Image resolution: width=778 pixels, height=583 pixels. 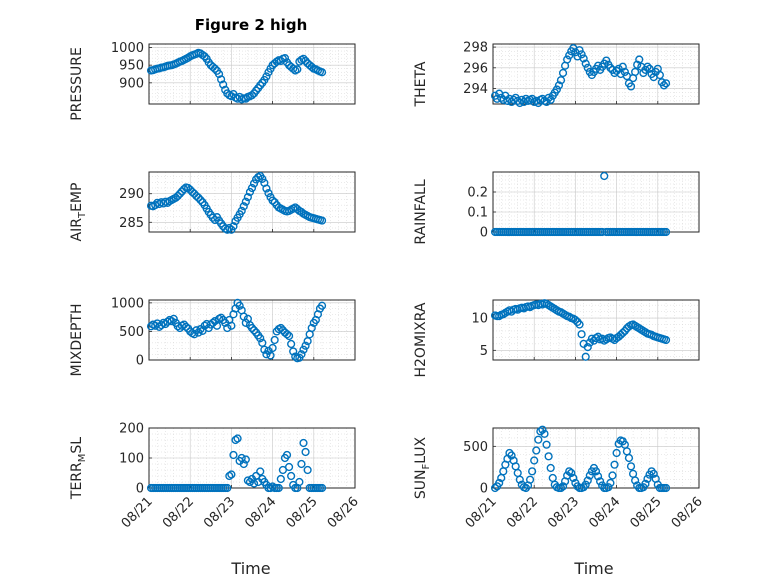 What do you see at coordinates (475, 447) in the screenshot?
I see `y-tick-label: 500` at bounding box center [475, 447].